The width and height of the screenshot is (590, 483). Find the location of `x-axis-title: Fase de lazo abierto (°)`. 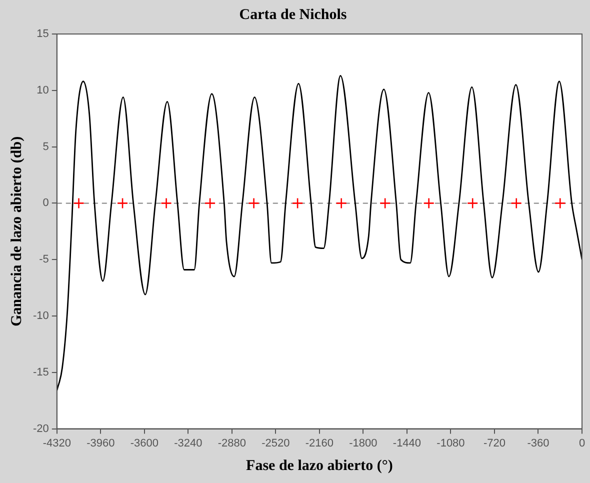

x-axis-title: Fase de lazo abierto (°) is located at coordinates (319, 466).